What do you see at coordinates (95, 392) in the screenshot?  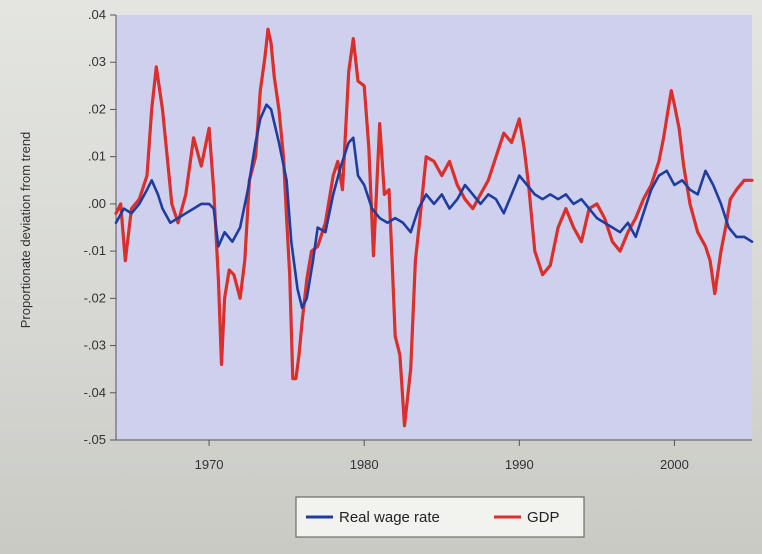 I see `y-tick-label: -.04` at bounding box center [95, 392].